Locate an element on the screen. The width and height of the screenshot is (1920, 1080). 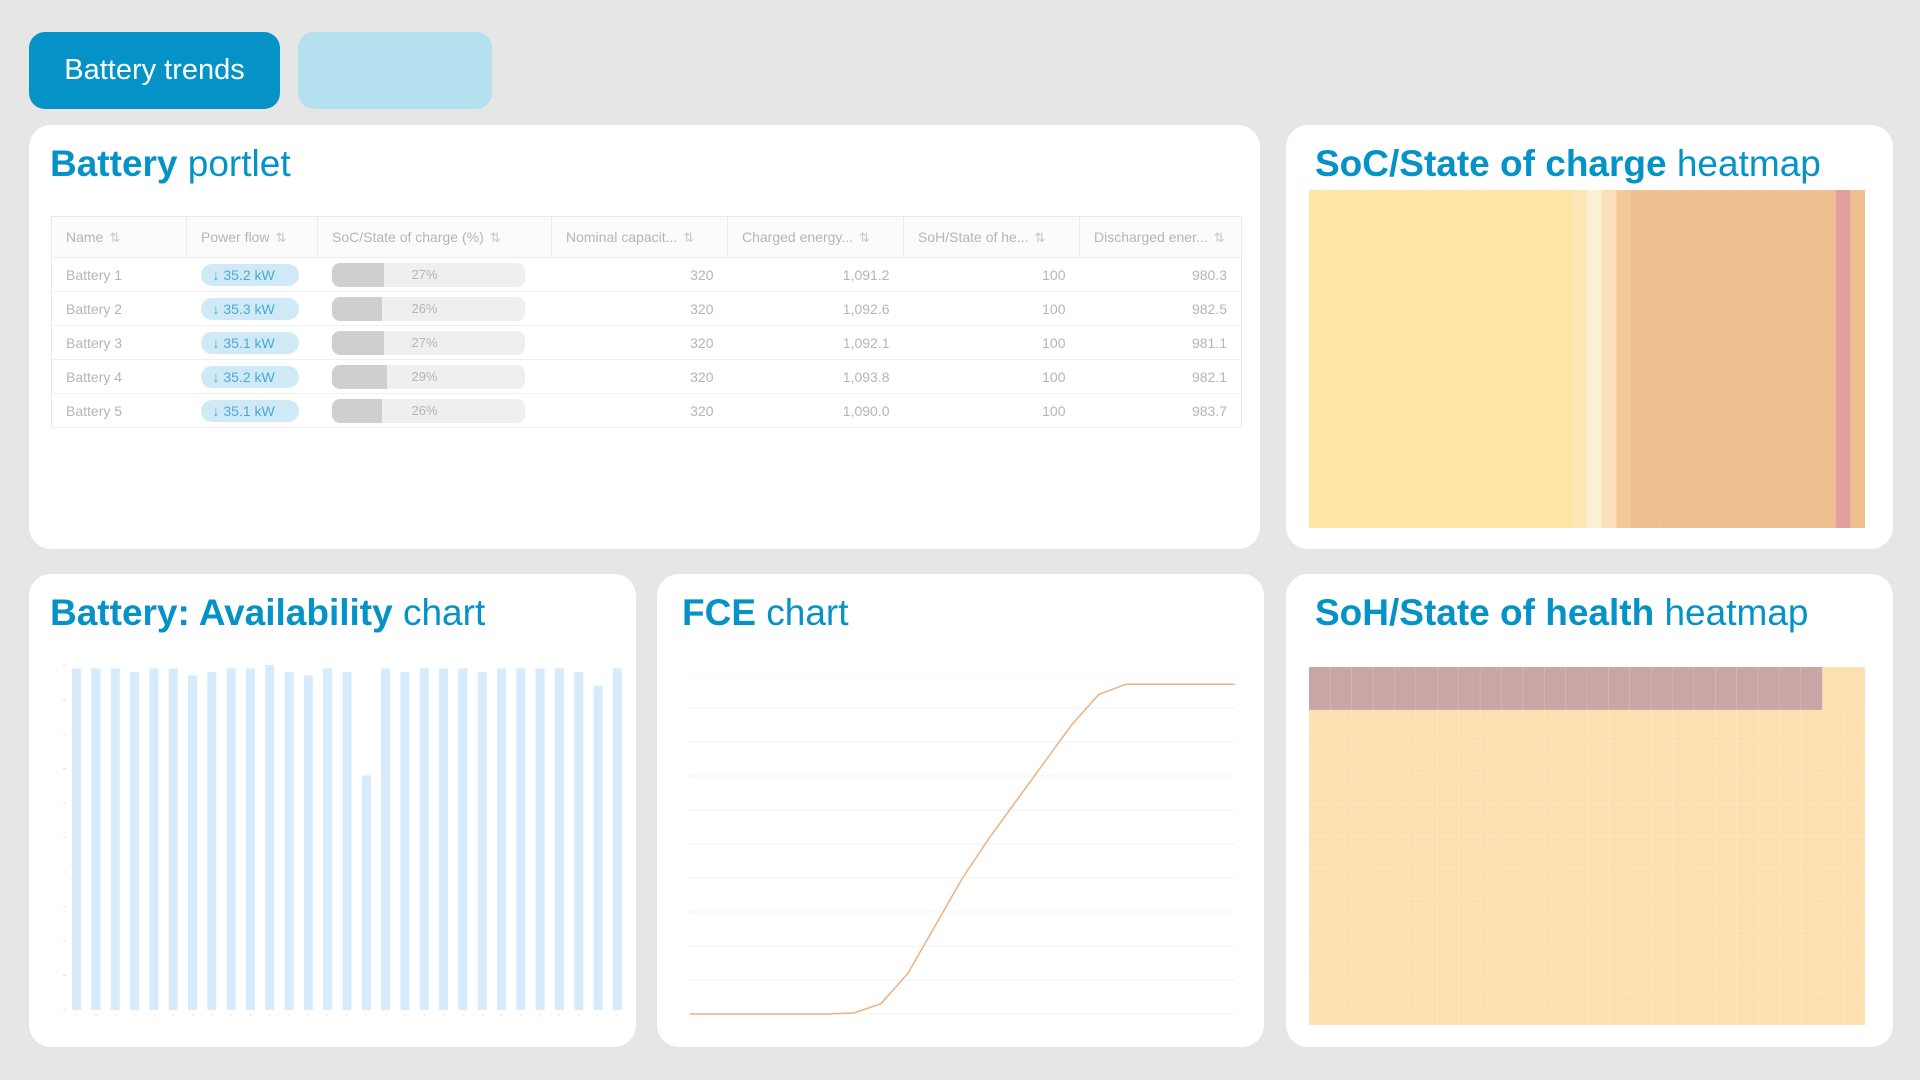
soc-heatmap is located at coordinates (1587, 359).